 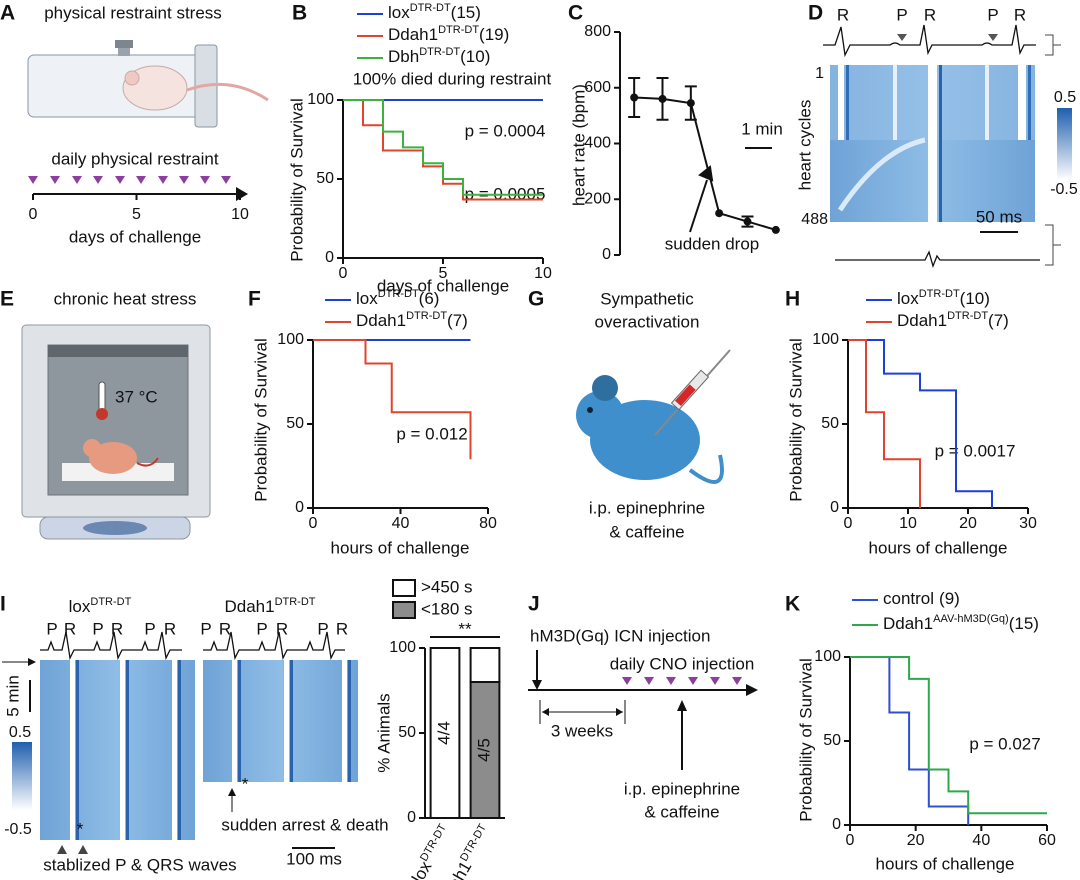 What do you see at coordinates (7, 13) in the screenshot?
I see `panel-letter: A` at bounding box center [7, 13].